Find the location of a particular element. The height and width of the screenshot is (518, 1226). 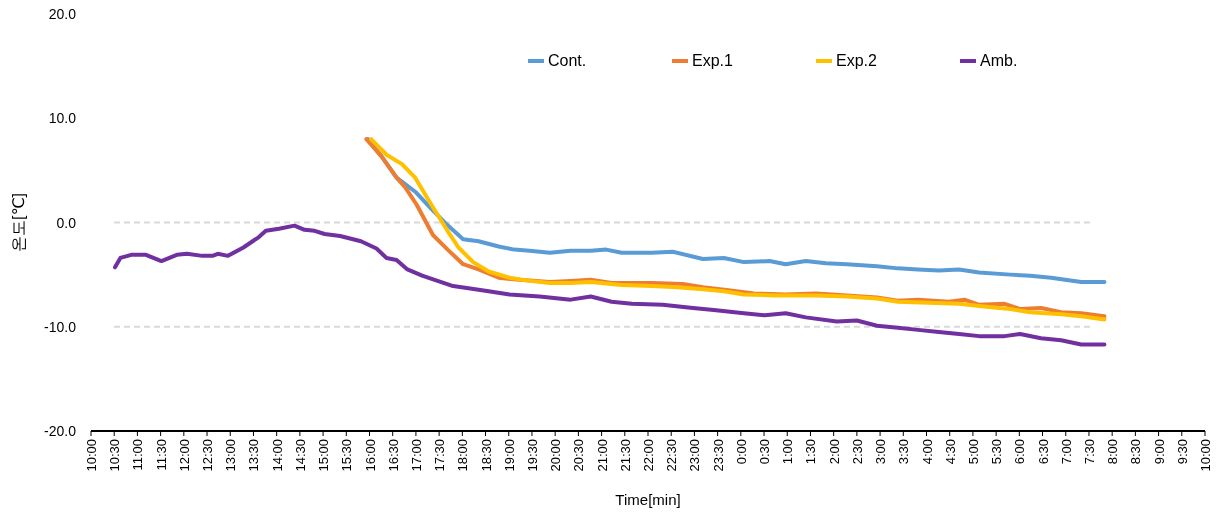

x-tick-label: 21:00 is located at coordinates (602, 455).